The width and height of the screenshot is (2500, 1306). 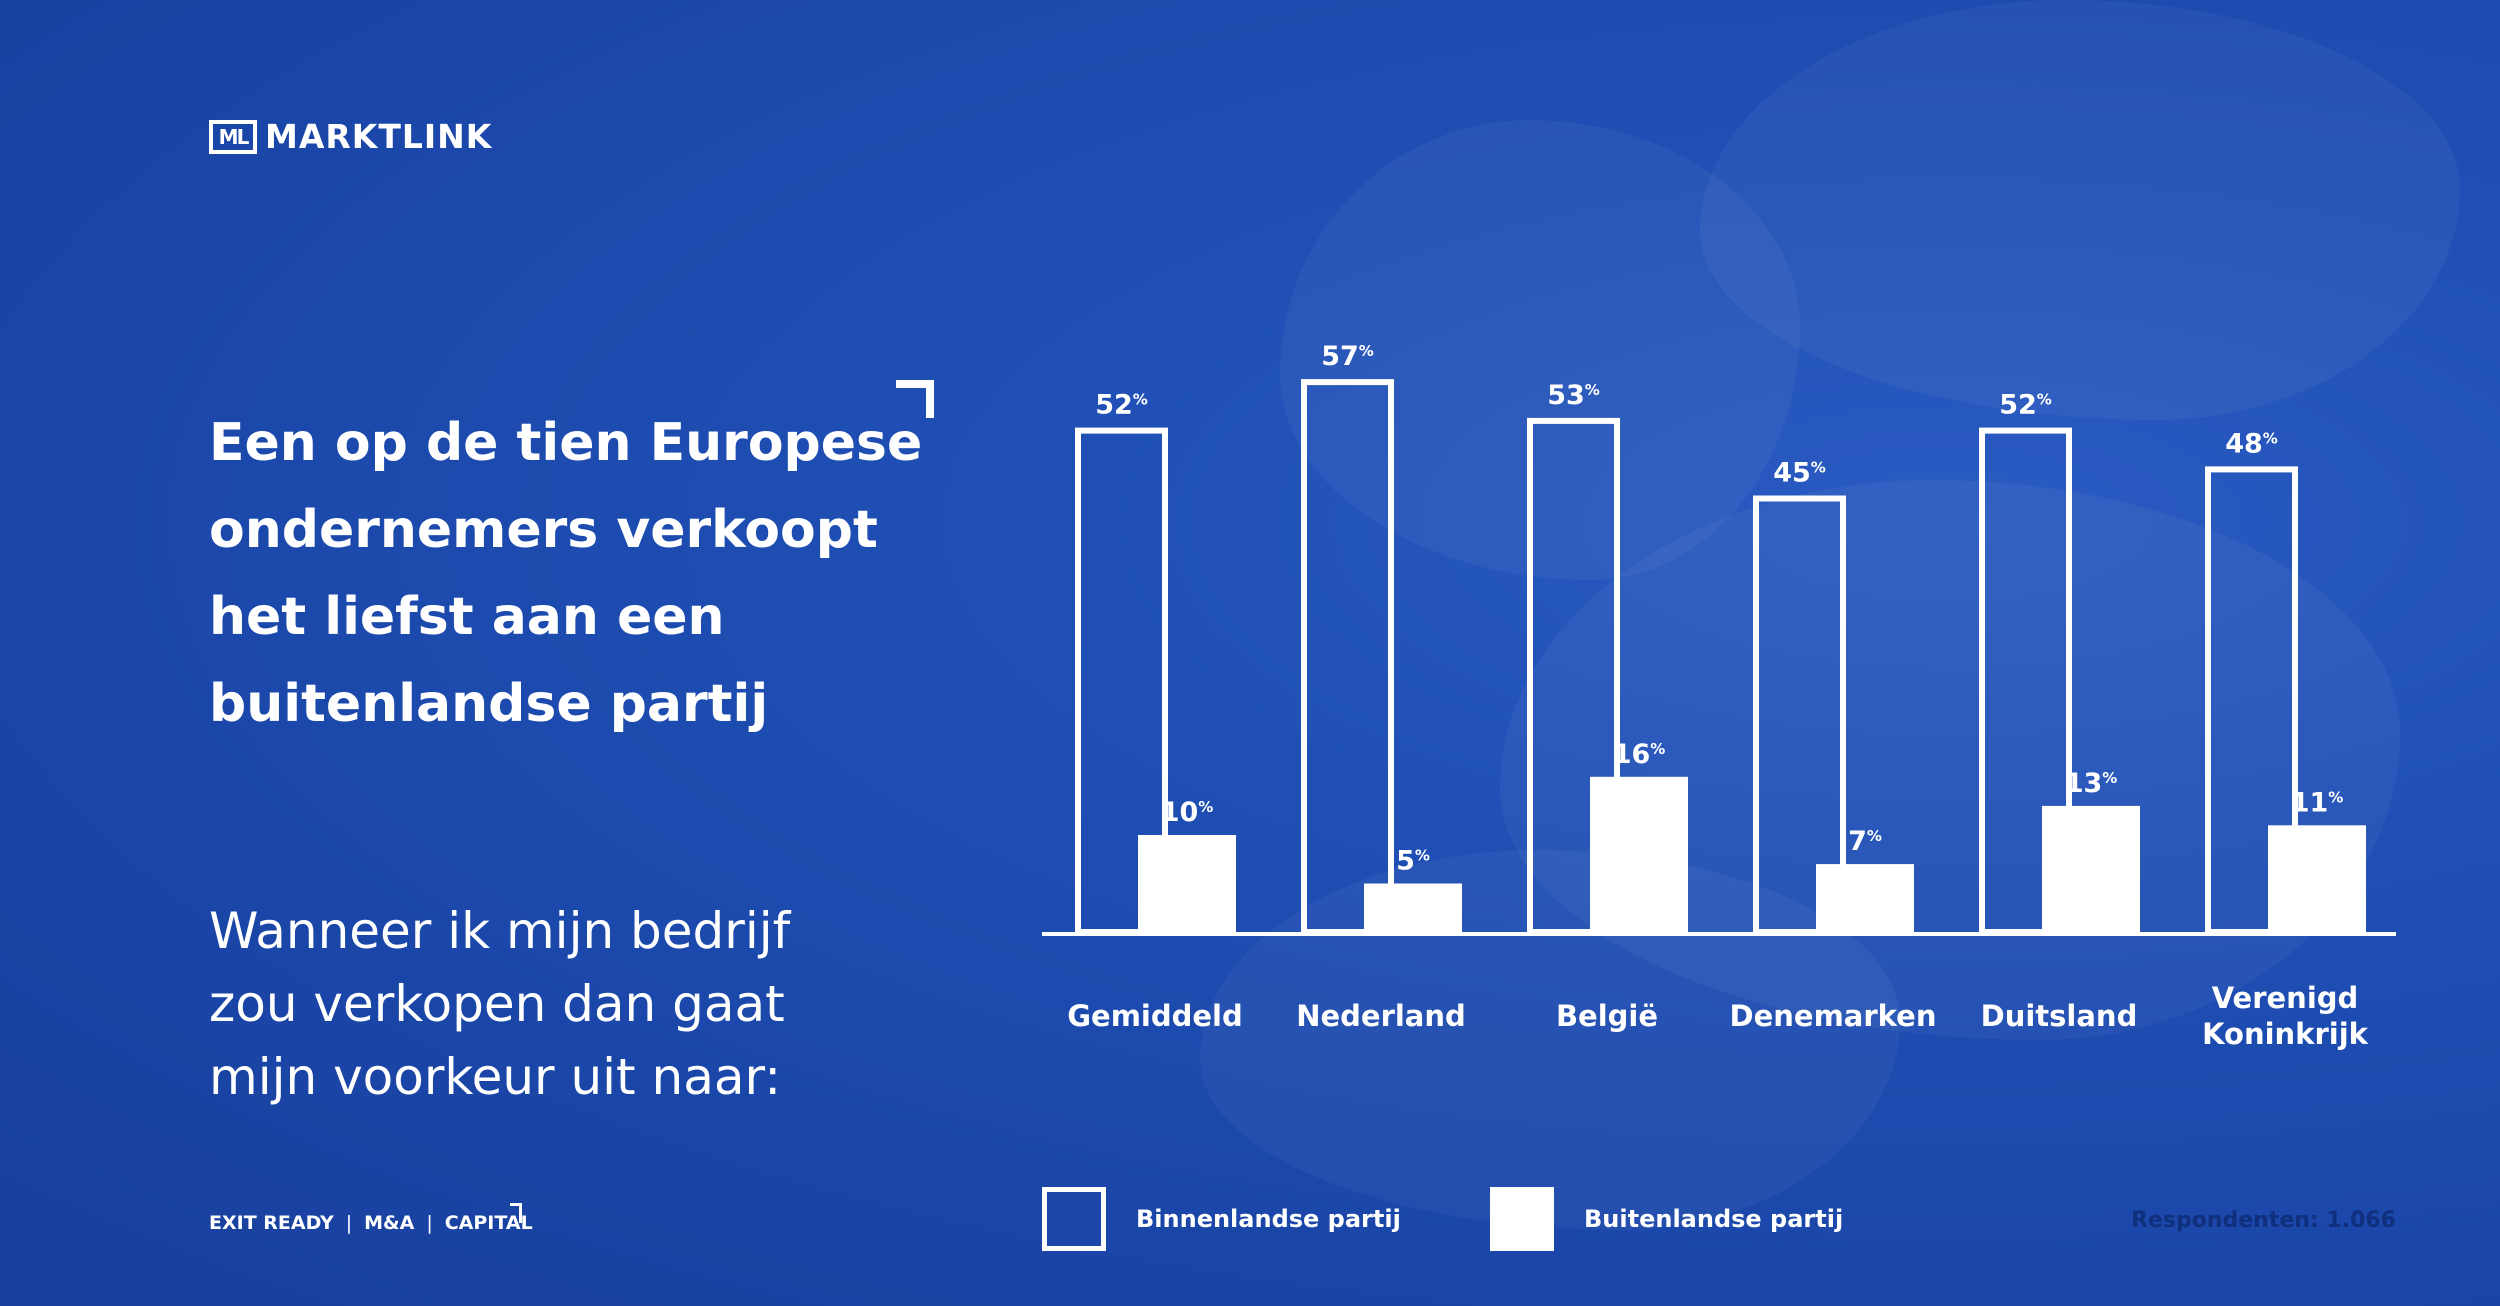 I want to click on data-label-foreign-3: 7%, so click(x=1865, y=841).